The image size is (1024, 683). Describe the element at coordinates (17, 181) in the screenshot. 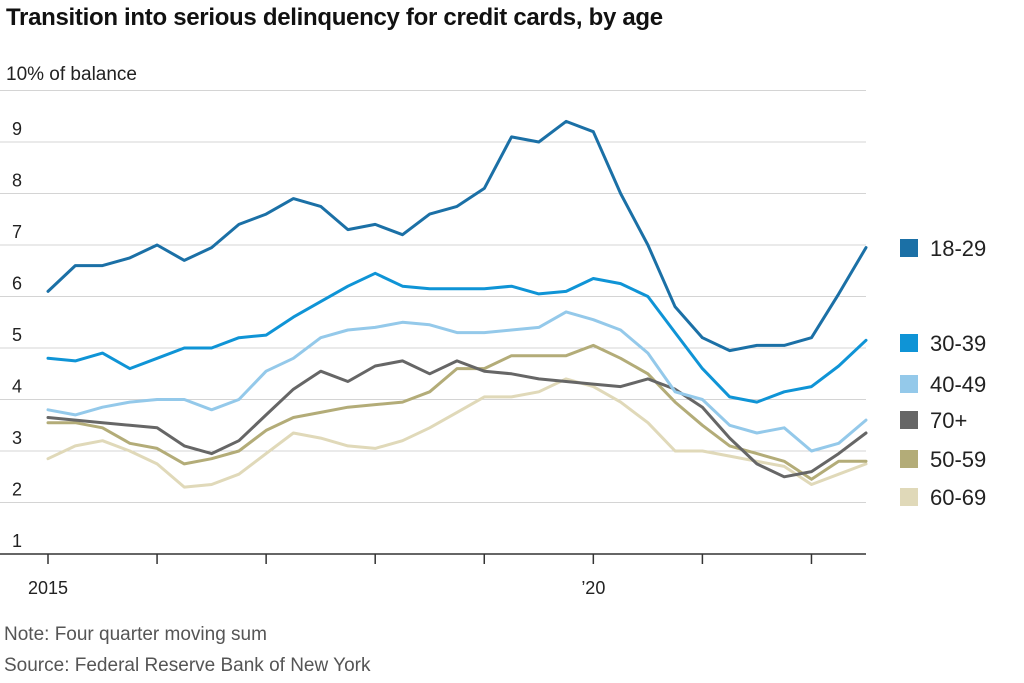

I see `y-tick-label: 8` at that location.